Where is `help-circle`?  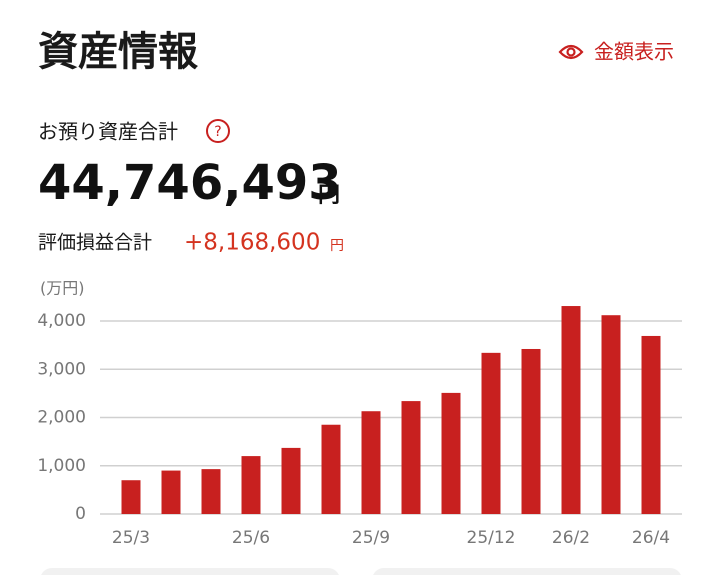 help-circle is located at coordinates (218, 131).